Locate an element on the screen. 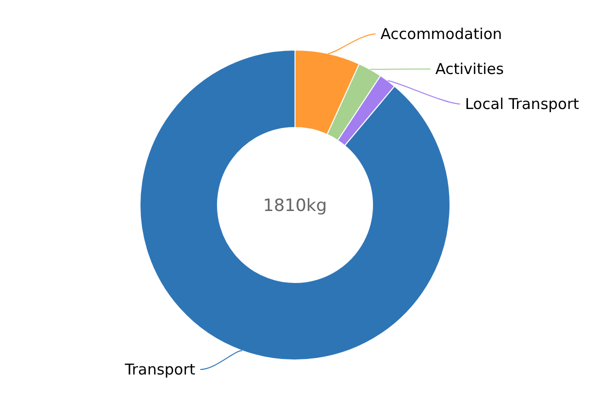  slice-label: Accommodation is located at coordinates (441, 34).